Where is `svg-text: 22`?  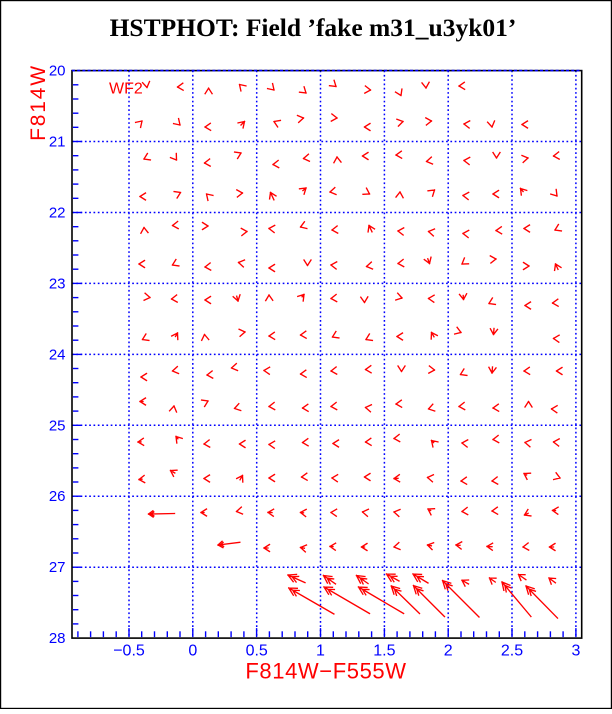 svg-text: 22 is located at coordinates (57, 213).